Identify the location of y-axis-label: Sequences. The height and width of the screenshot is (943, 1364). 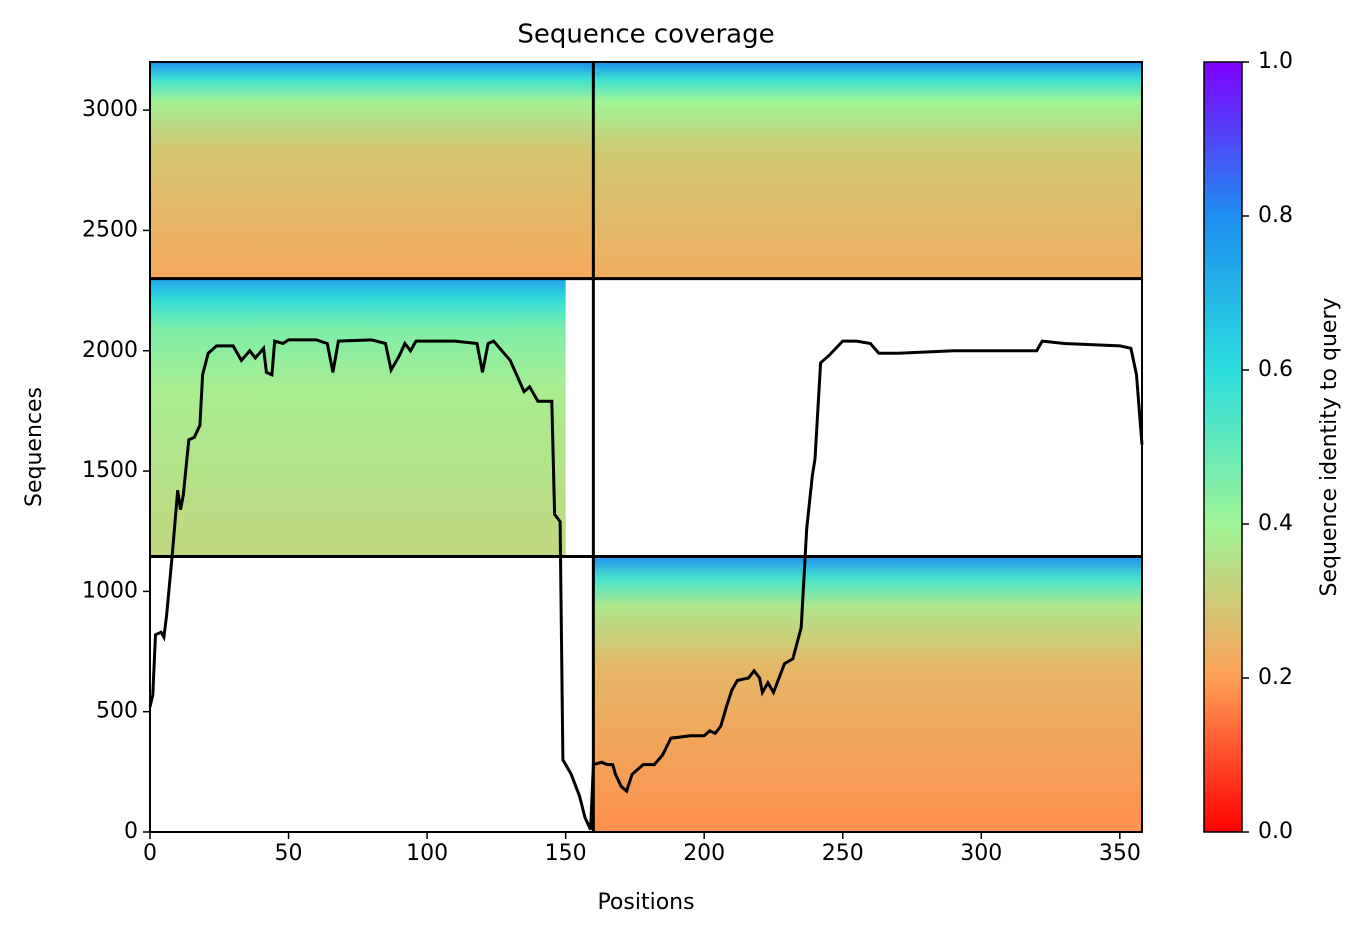
(34, 447).